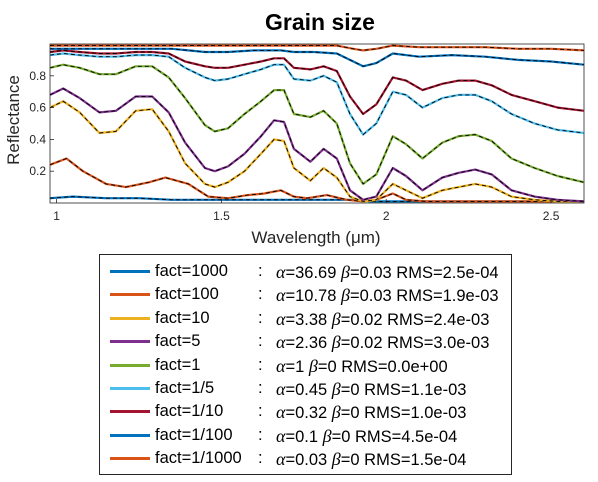 This screenshot has height=482, width=598. I want to click on legend-alpha: =0.45, so click(308, 390).